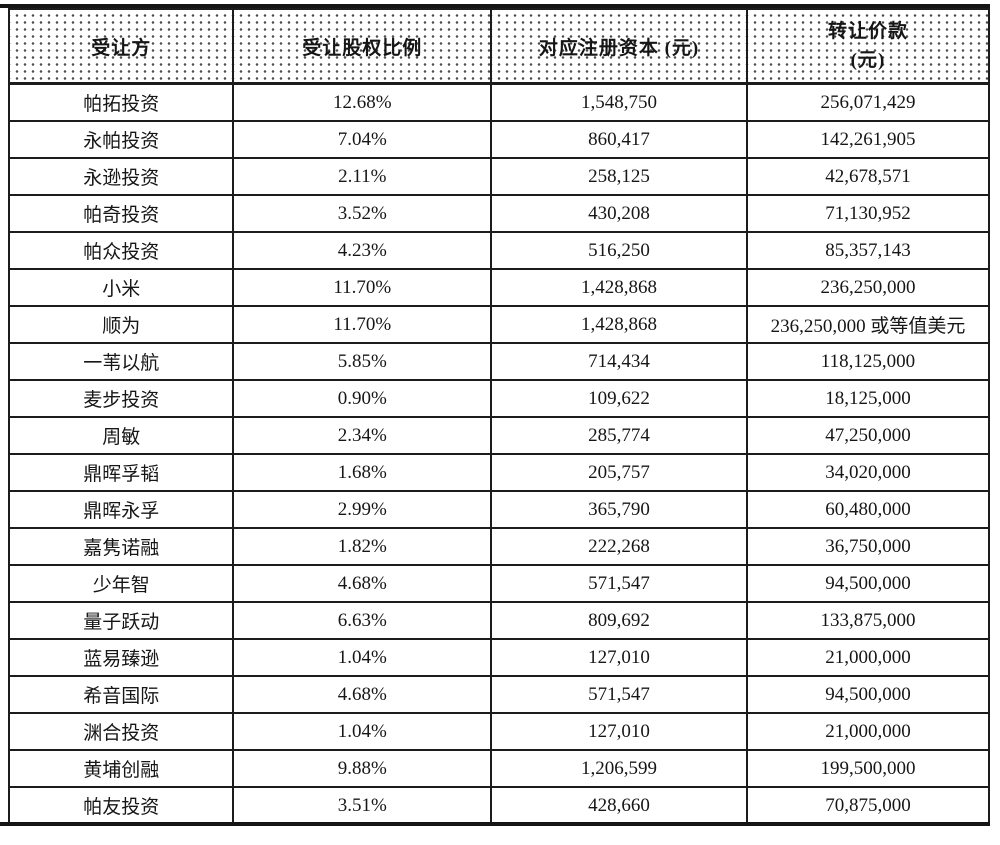 The height and width of the screenshot is (845, 1000). I want to click on table-row: 鼎晖孚韬 1.68% 205,757 34,020,000, so click(499, 472).